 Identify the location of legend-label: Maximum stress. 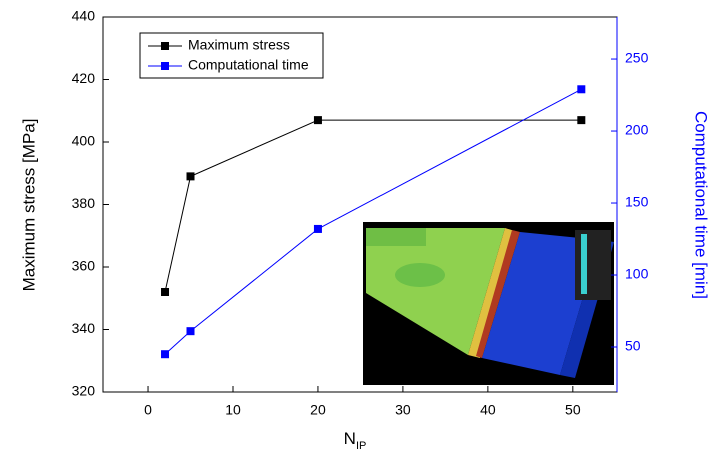
(239, 45).